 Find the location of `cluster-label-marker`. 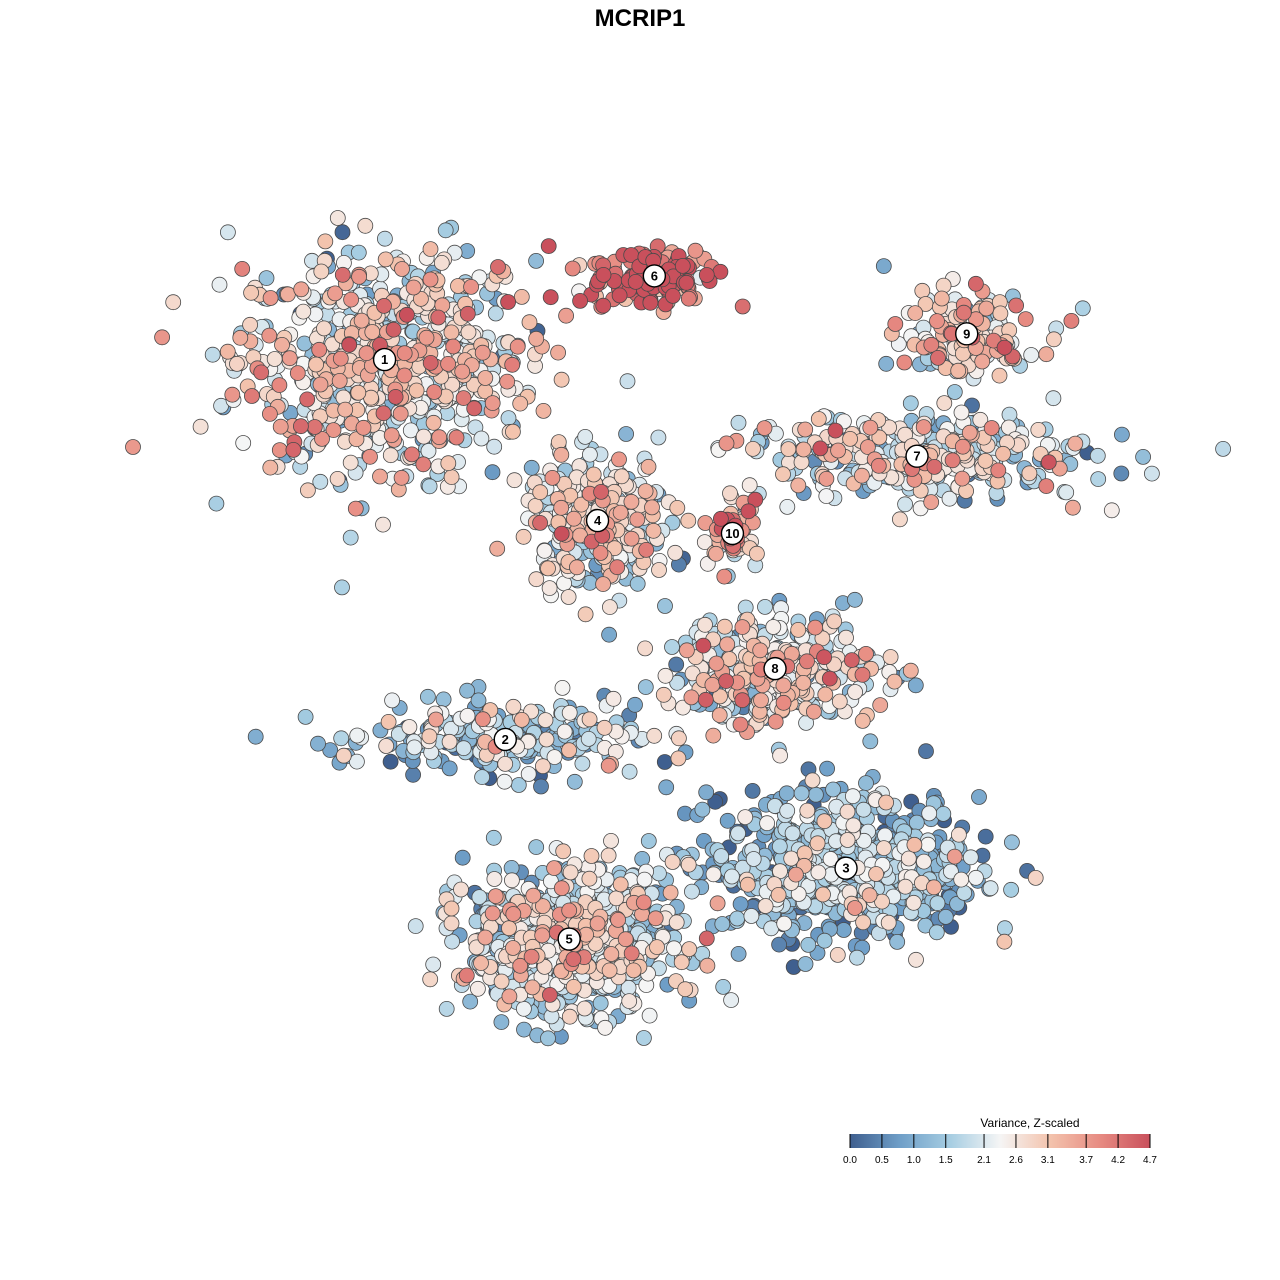

cluster-label-marker is located at coordinates (917, 456).